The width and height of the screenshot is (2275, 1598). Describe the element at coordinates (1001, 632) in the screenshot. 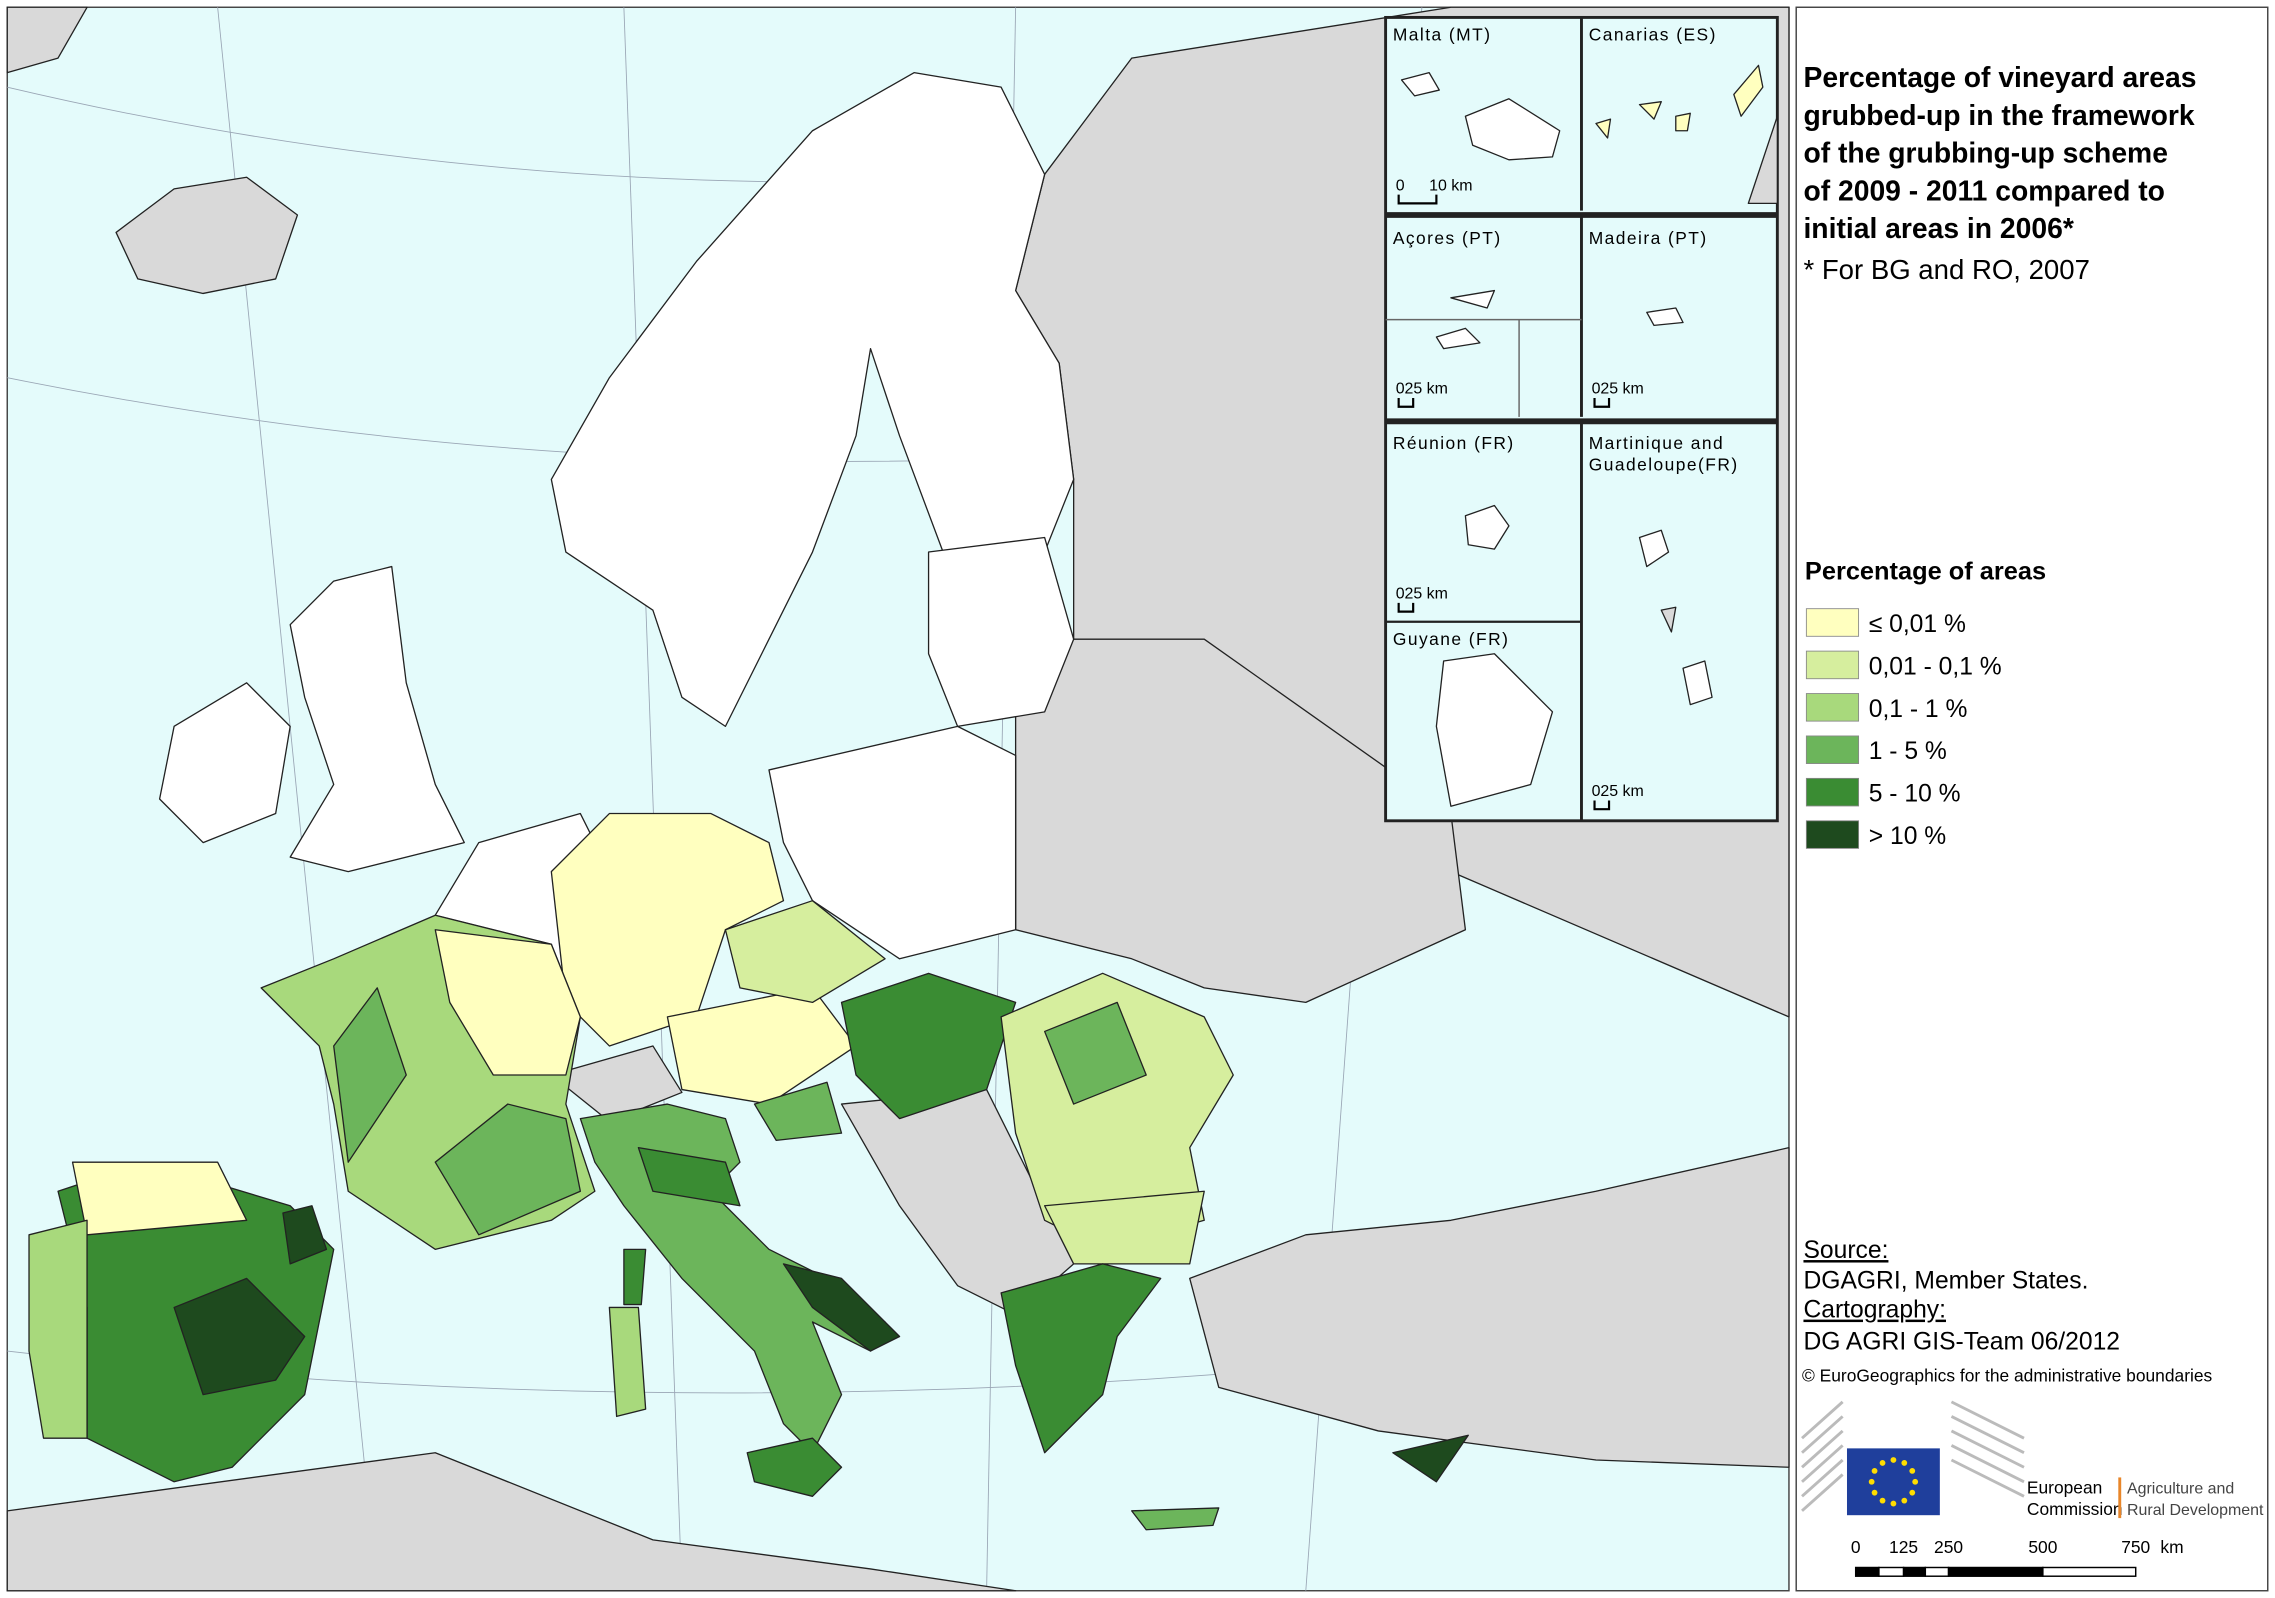

I see `baltics` at that location.